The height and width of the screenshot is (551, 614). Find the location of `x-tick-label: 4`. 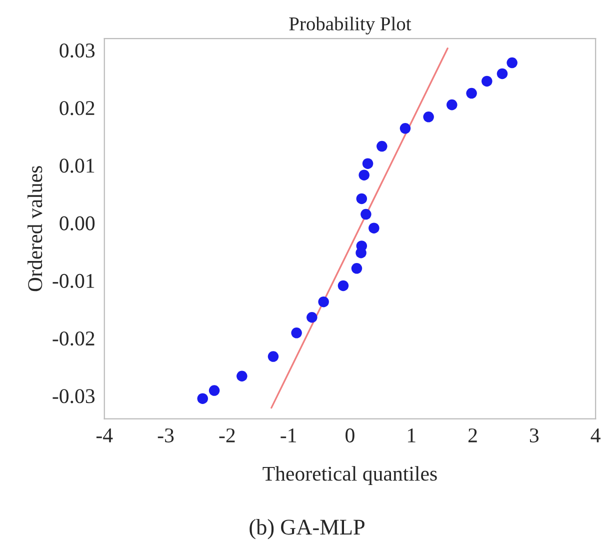

x-tick-label: 4 is located at coordinates (595, 435).